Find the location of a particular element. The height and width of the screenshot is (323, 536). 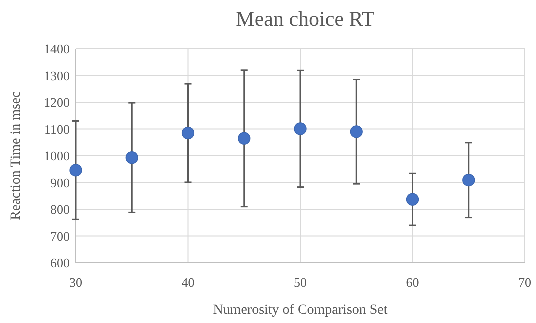

y-axis-title: Reaction Time in msec is located at coordinates (16, 156).